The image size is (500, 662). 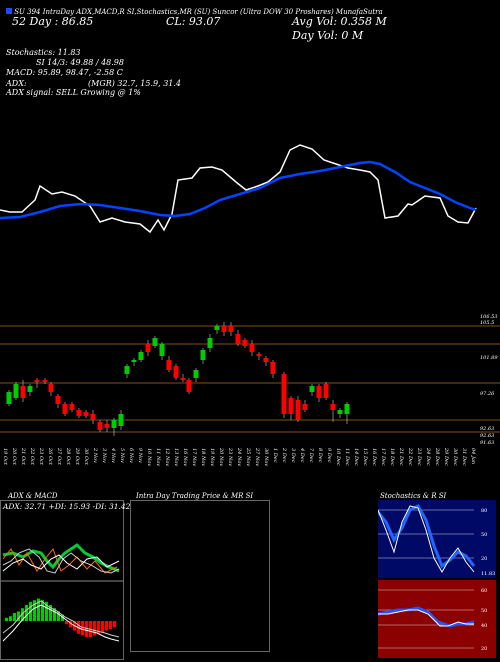 I want to click on price-label: 105.5, so click(x=487, y=323).